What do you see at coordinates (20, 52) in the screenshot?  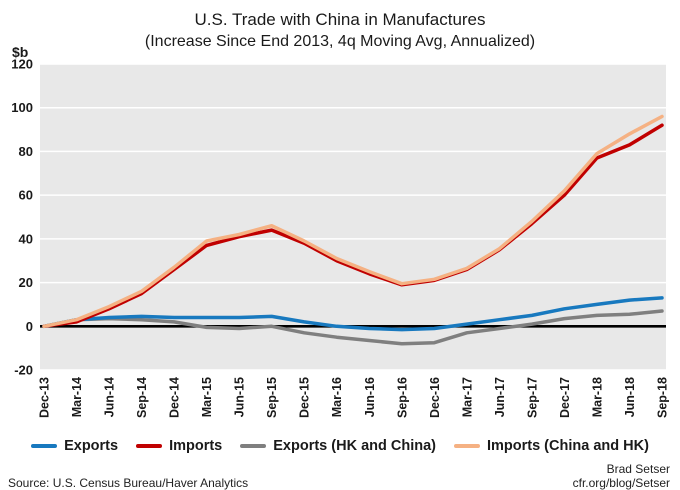 I see `y-axis-unit-label: $b` at bounding box center [20, 52].